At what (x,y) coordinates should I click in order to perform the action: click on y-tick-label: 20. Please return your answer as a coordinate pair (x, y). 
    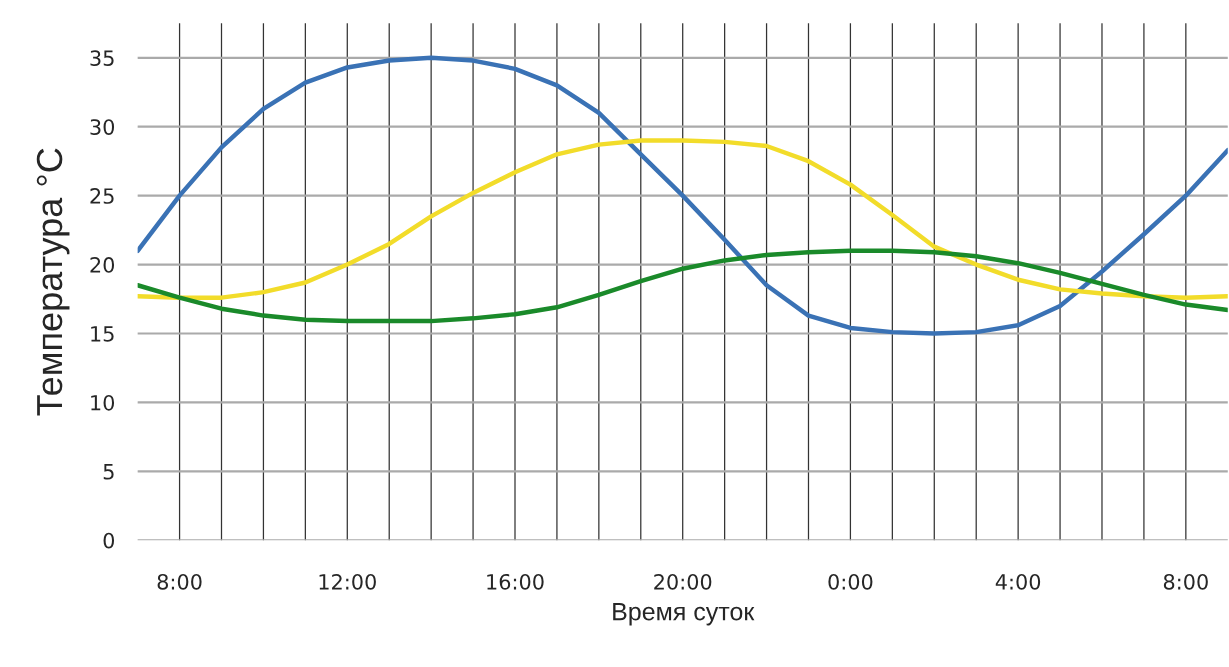
    Looking at the image, I should click on (102, 265).